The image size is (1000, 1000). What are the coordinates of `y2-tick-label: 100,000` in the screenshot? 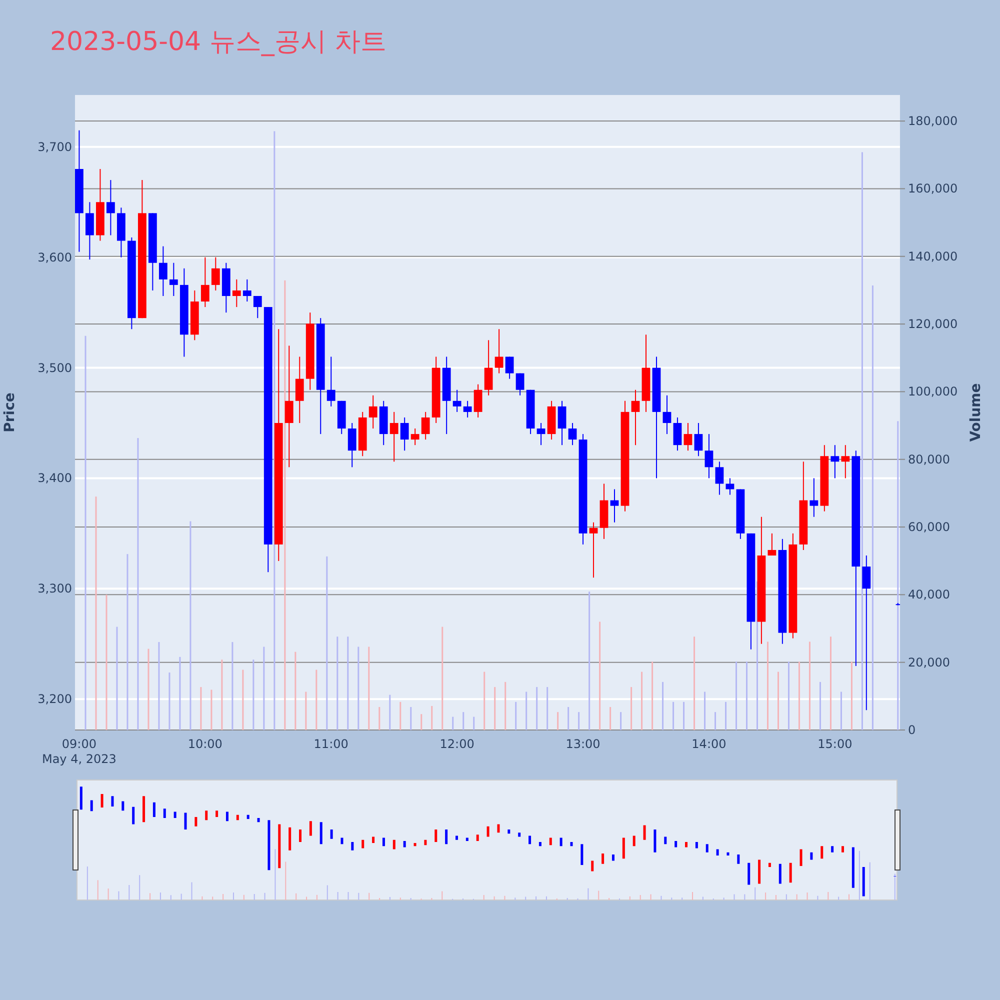 It's located at (933, 391).